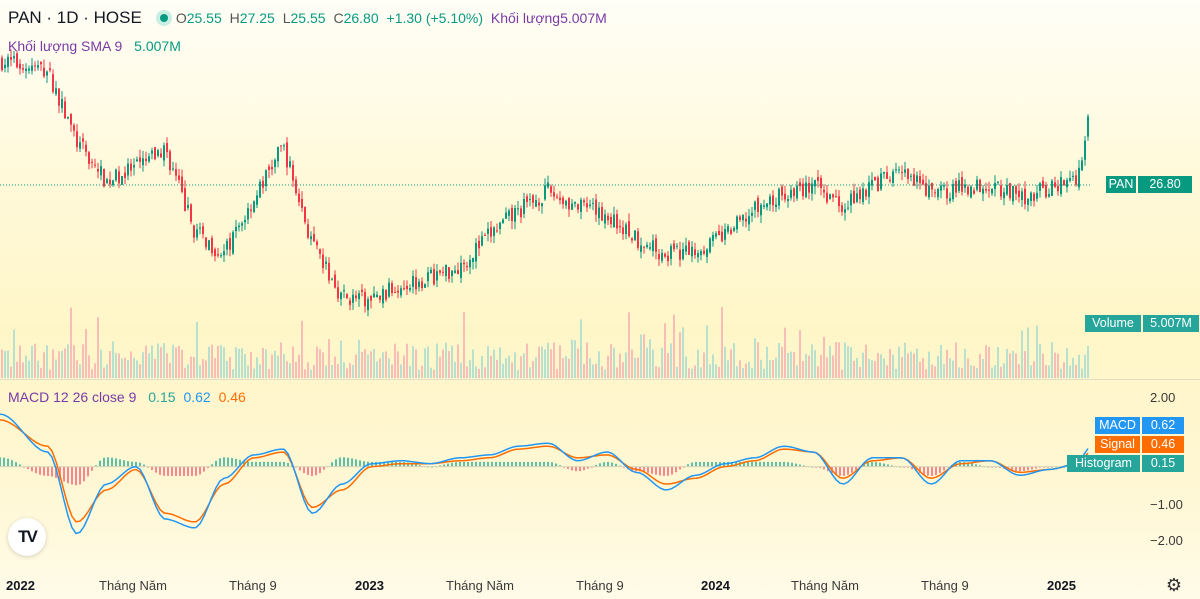 The image size is (1200, 599). What do you see at coordinates (583, 18) in the screenshot?
I see `volume-value: 5.007M` at bounding box center [583, 18].